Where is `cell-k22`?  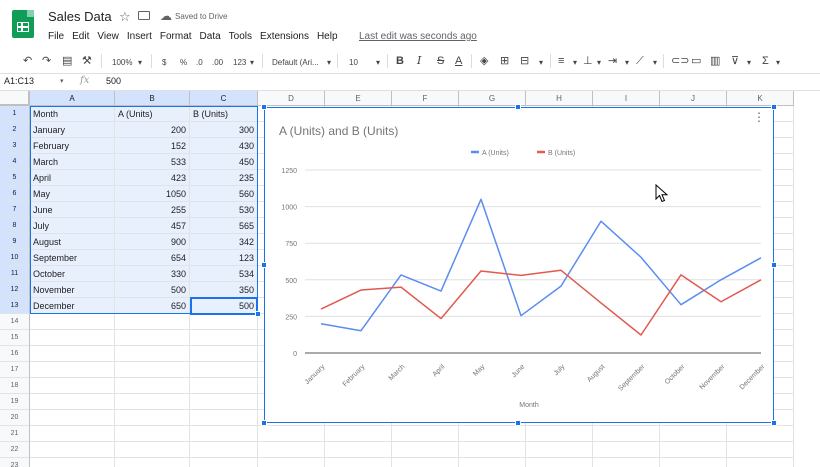 cell-k22 is located at coordinates (760, 450).